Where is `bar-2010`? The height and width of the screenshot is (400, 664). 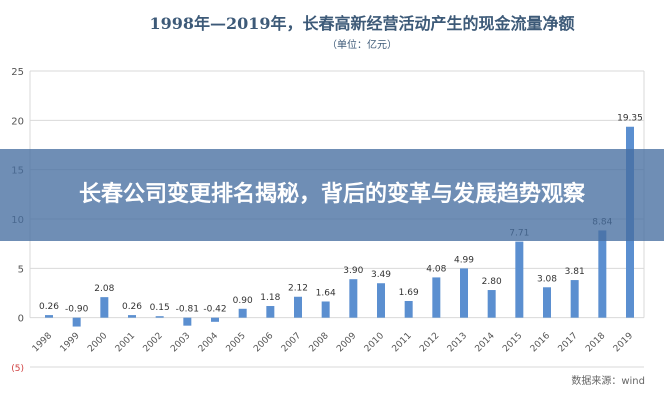
bar-2010 is located at coordinates (381, 300).